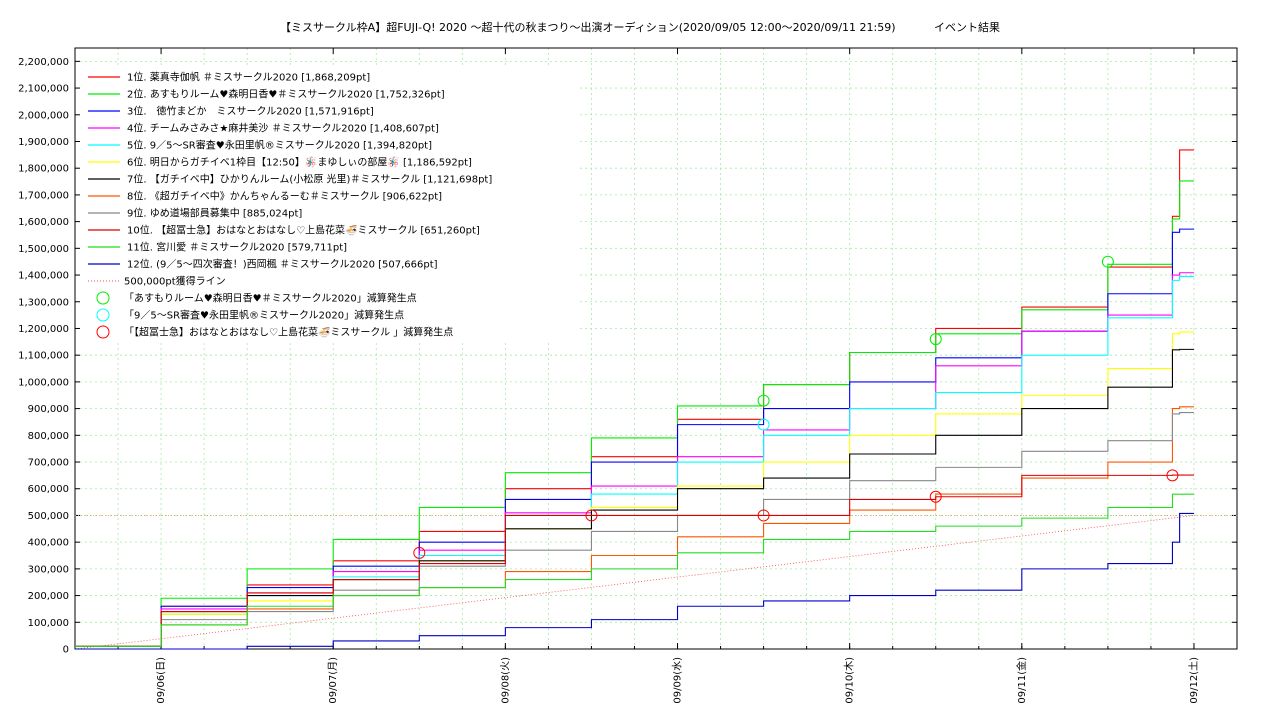 Image resolution: width=1280 pixels, height=720 pixels. I want to click on legend-background, so click(330, 204).